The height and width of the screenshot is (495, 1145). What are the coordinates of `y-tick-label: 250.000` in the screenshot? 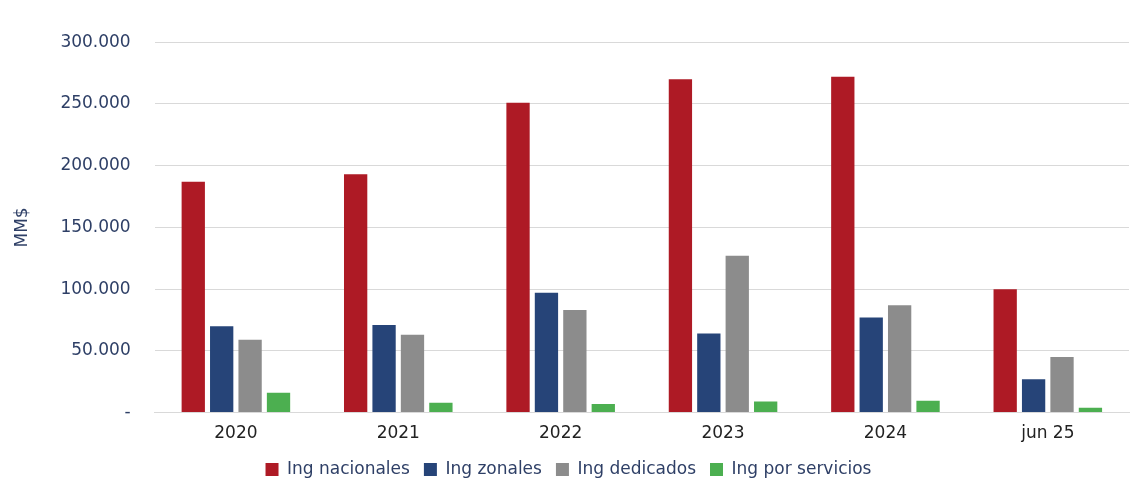 It's located at (95, 102).